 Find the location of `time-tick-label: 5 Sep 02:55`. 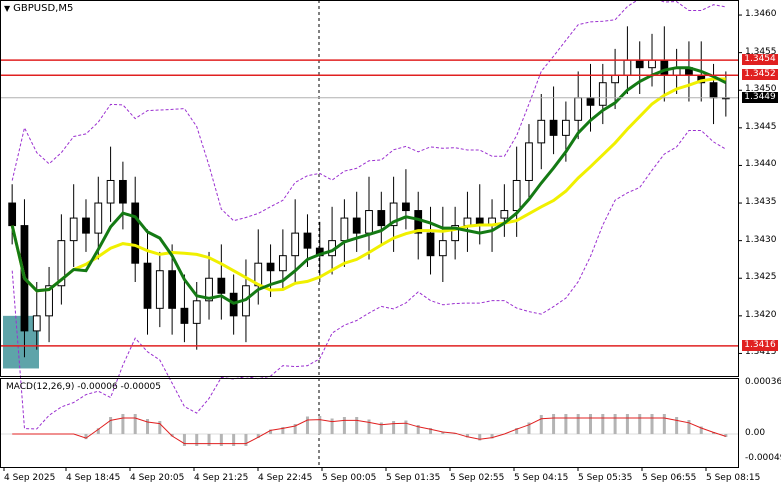

time-tick-label: 5 Sep 02:55 is located at coordinates (477, 478).